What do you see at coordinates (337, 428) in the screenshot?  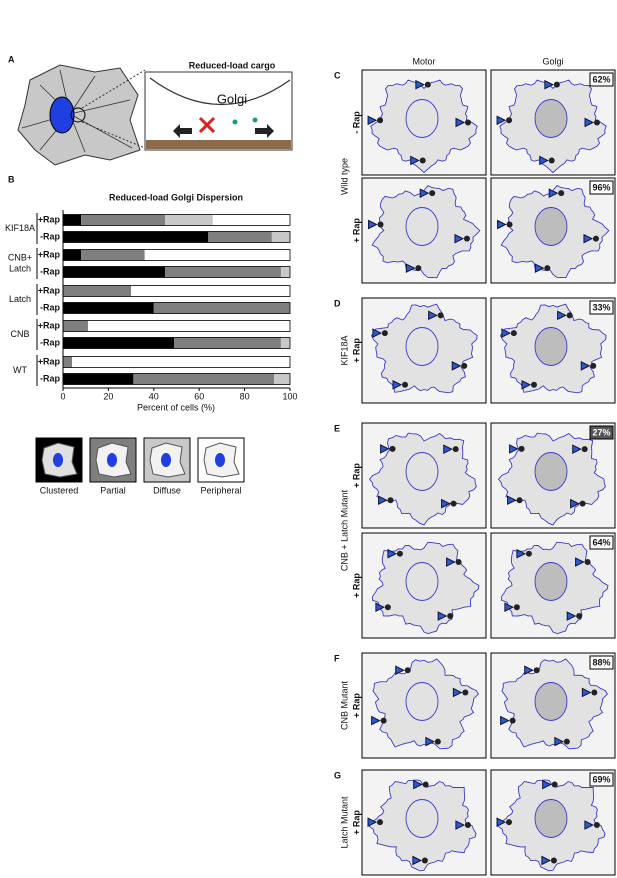 I see `panel-letter: E` at bounding box center [337, 428].